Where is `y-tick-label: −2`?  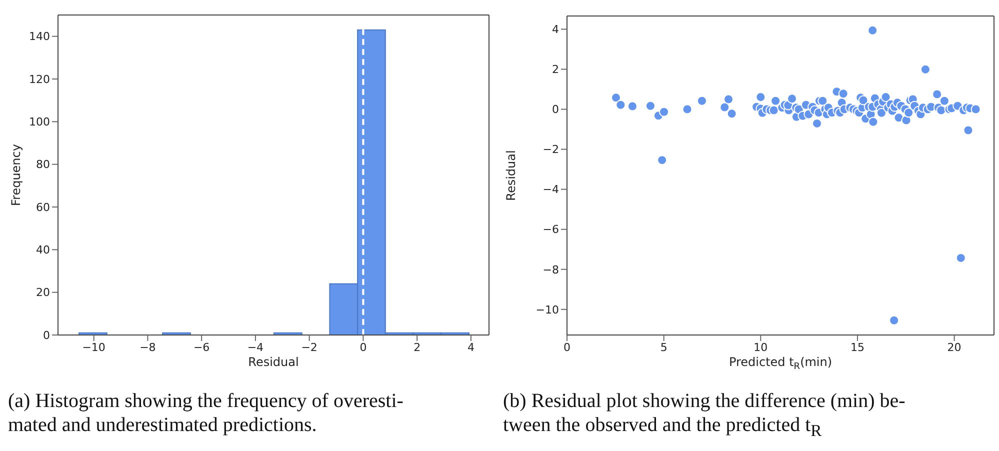
y-tick-label: −2 is located at coordinates (550, 149).